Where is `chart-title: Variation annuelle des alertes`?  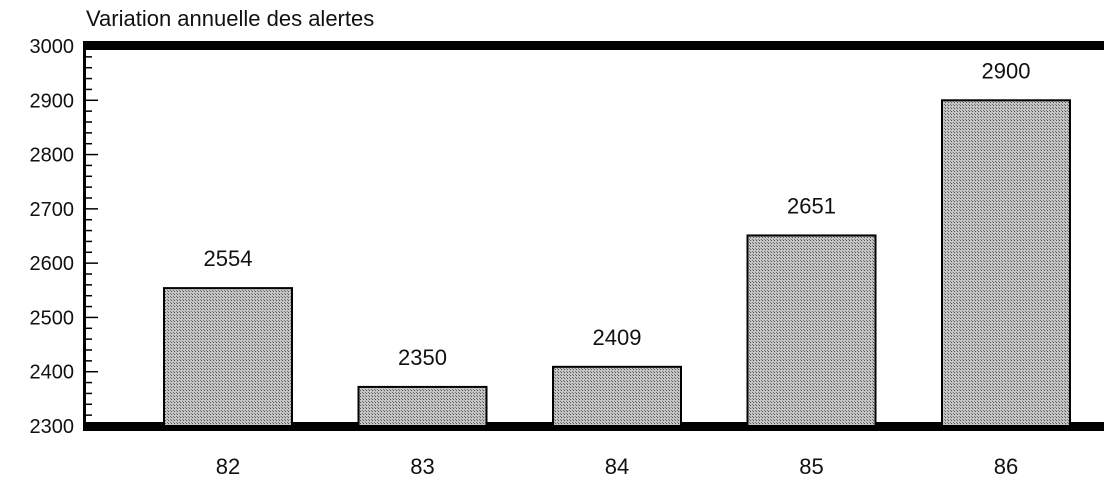 chart-title: Variation annuelle des alertes is located at coordinates (230, 18).